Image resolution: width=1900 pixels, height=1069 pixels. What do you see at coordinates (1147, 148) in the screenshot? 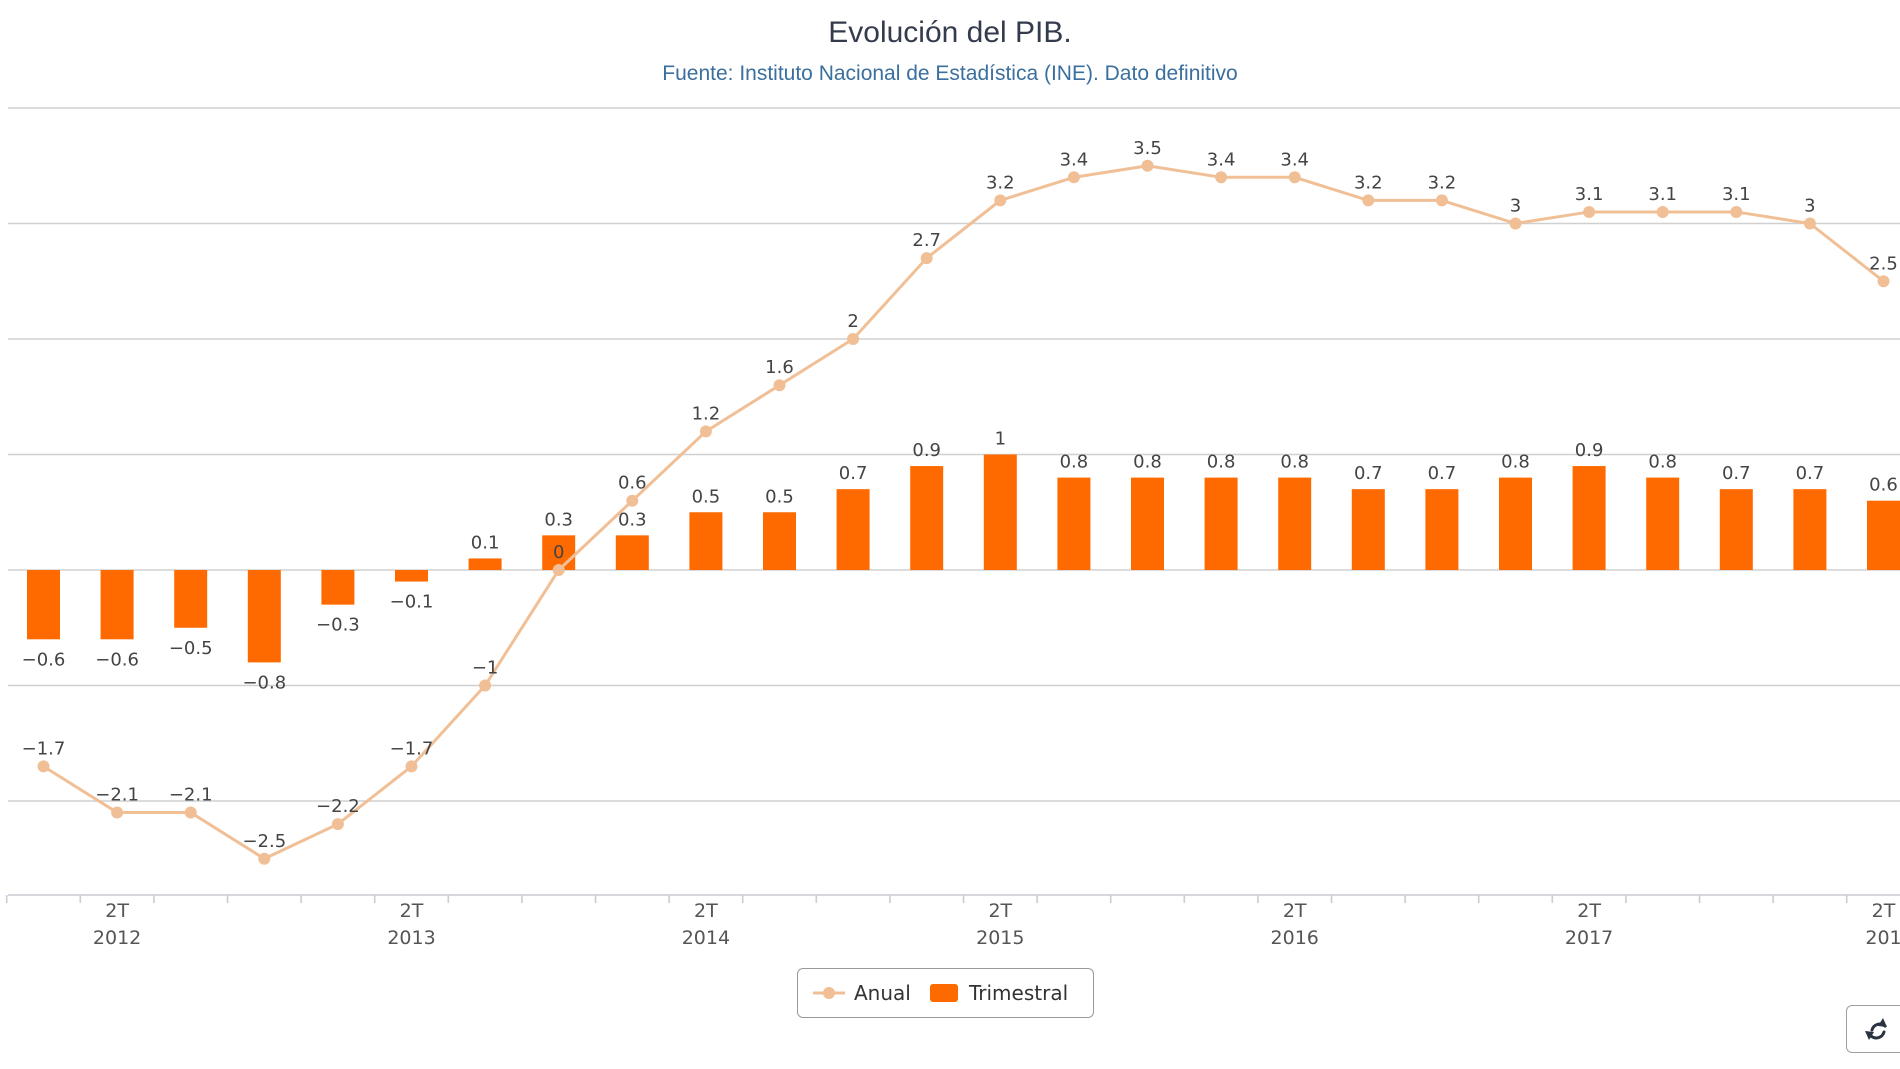
I see `line-data-label: 3.5` at bounding box center [1147, 148].